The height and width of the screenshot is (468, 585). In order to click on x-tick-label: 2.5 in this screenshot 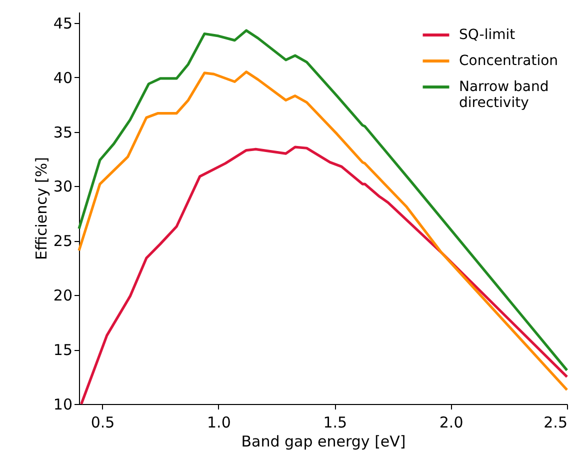, I will do `click(556, 423)`.